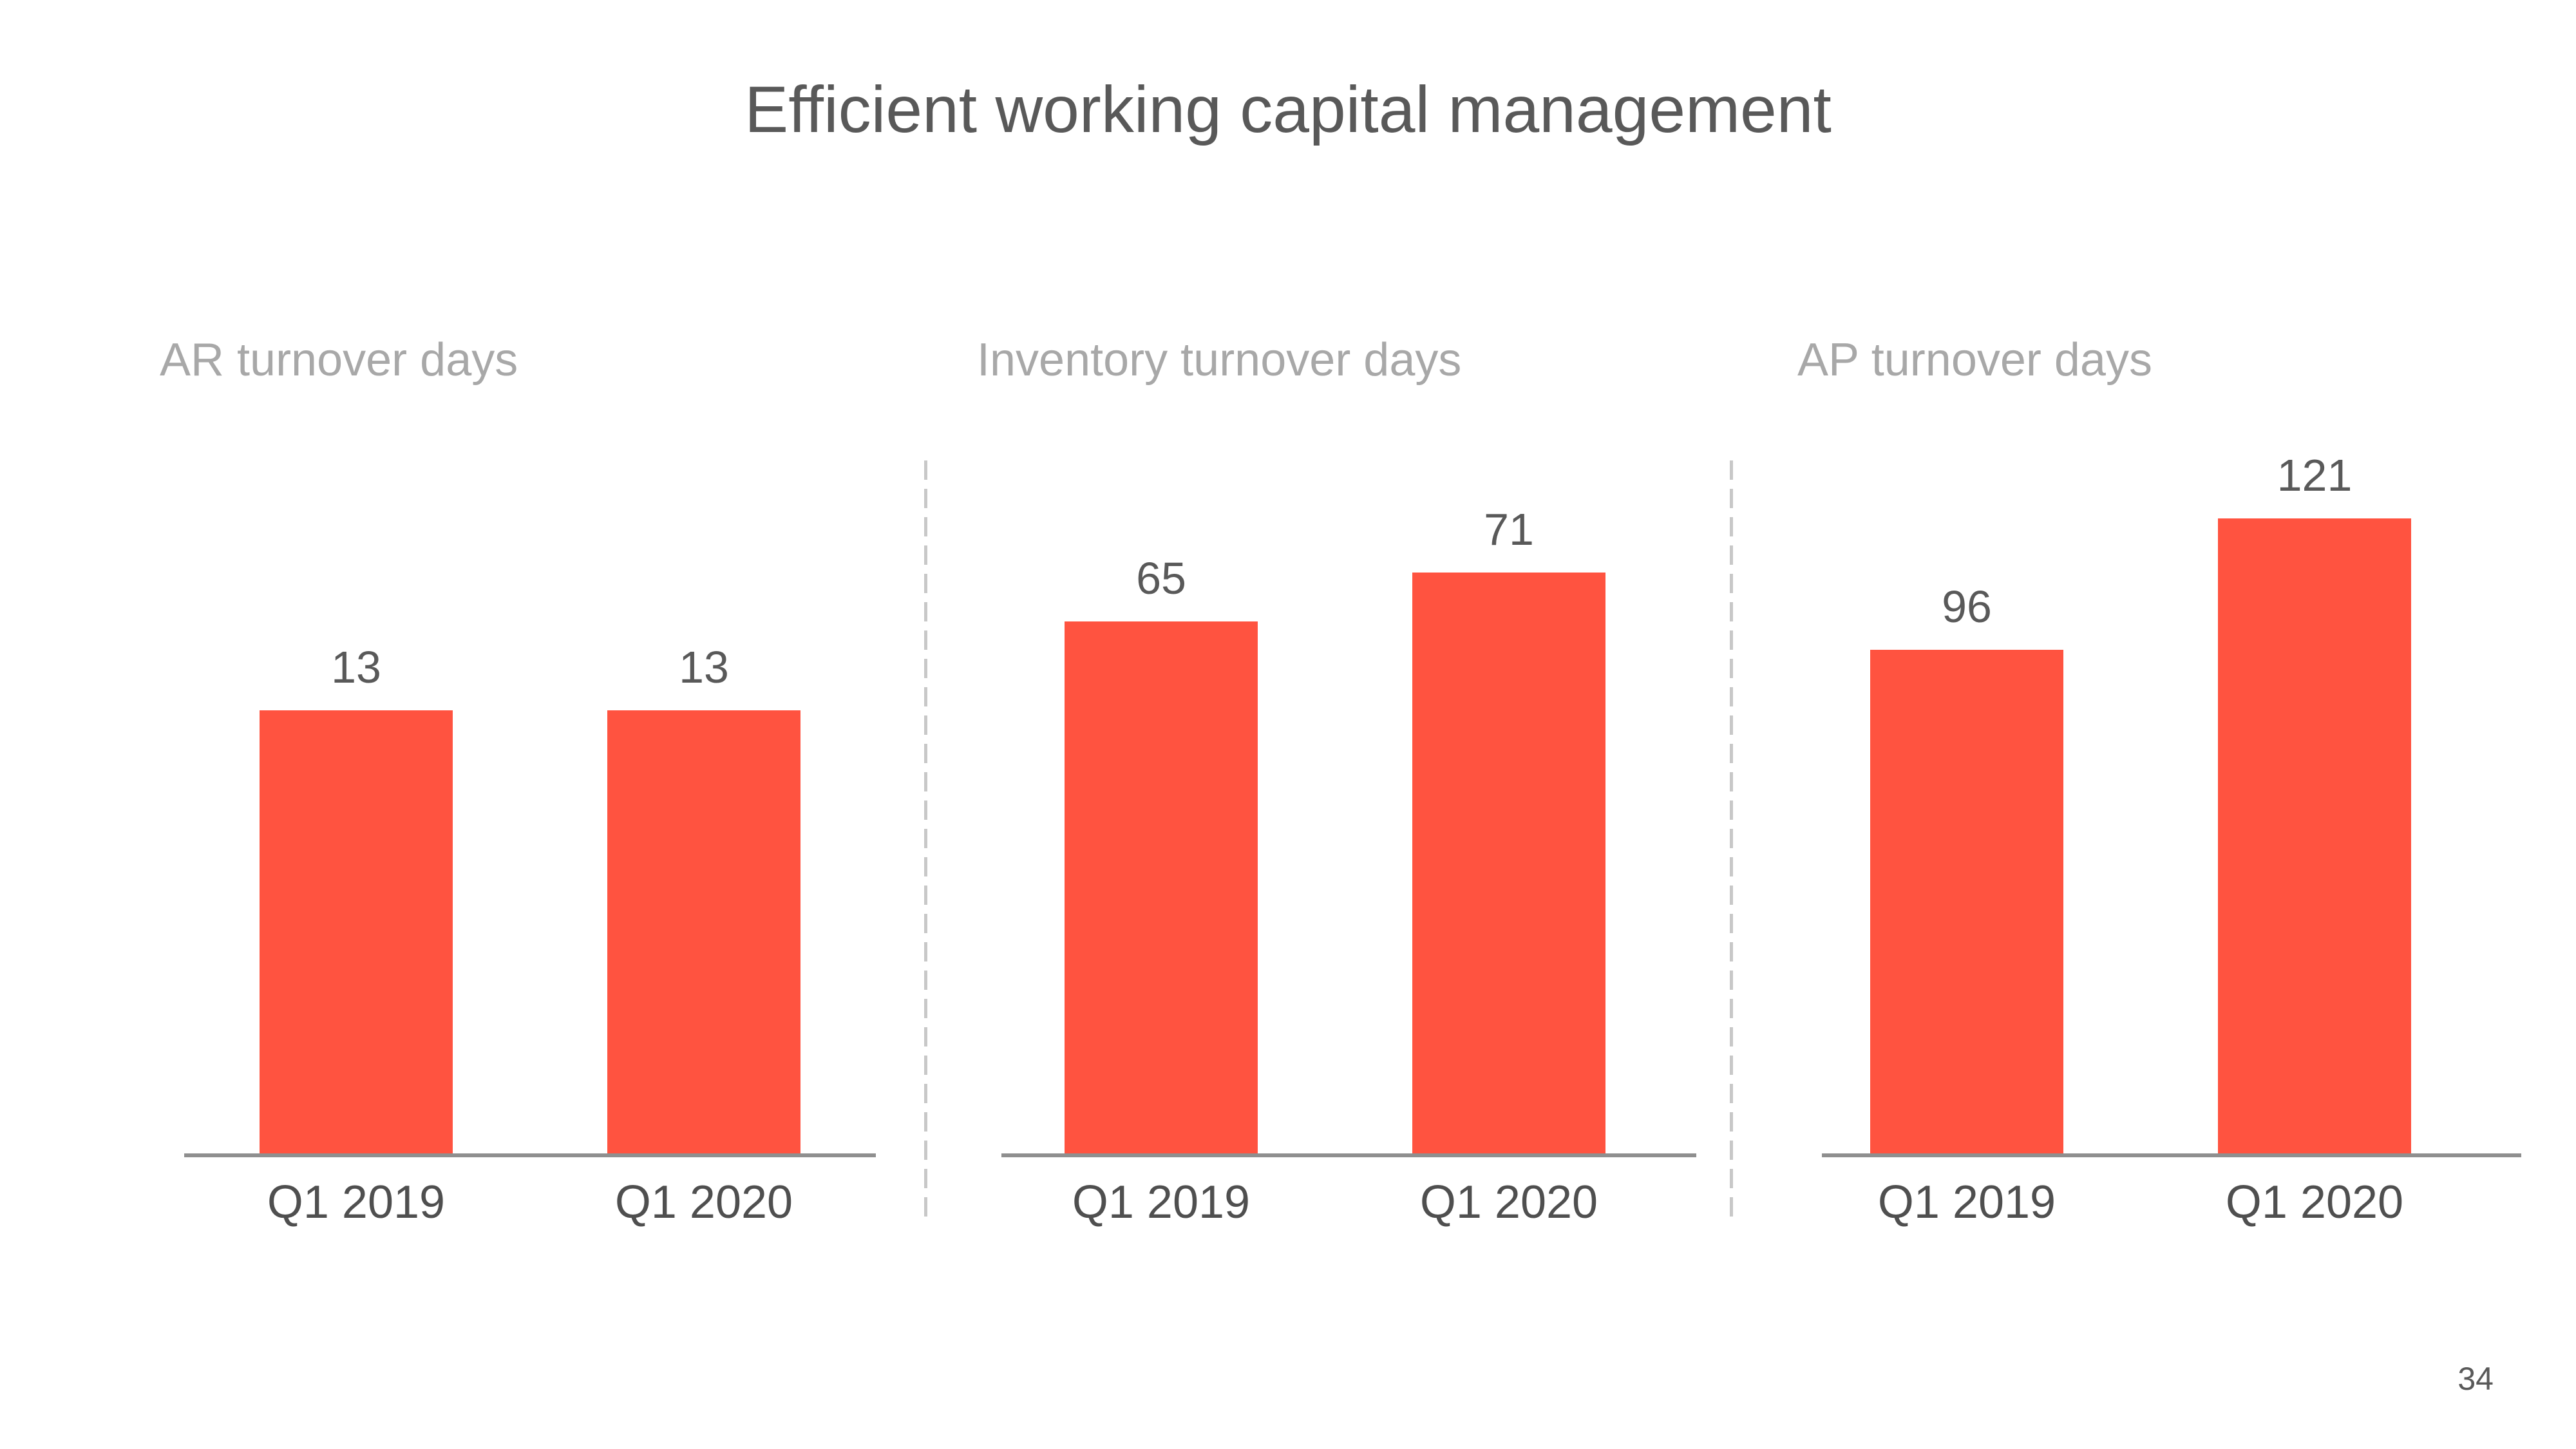  I want to click on panel-divider-left, so click(925, 840).